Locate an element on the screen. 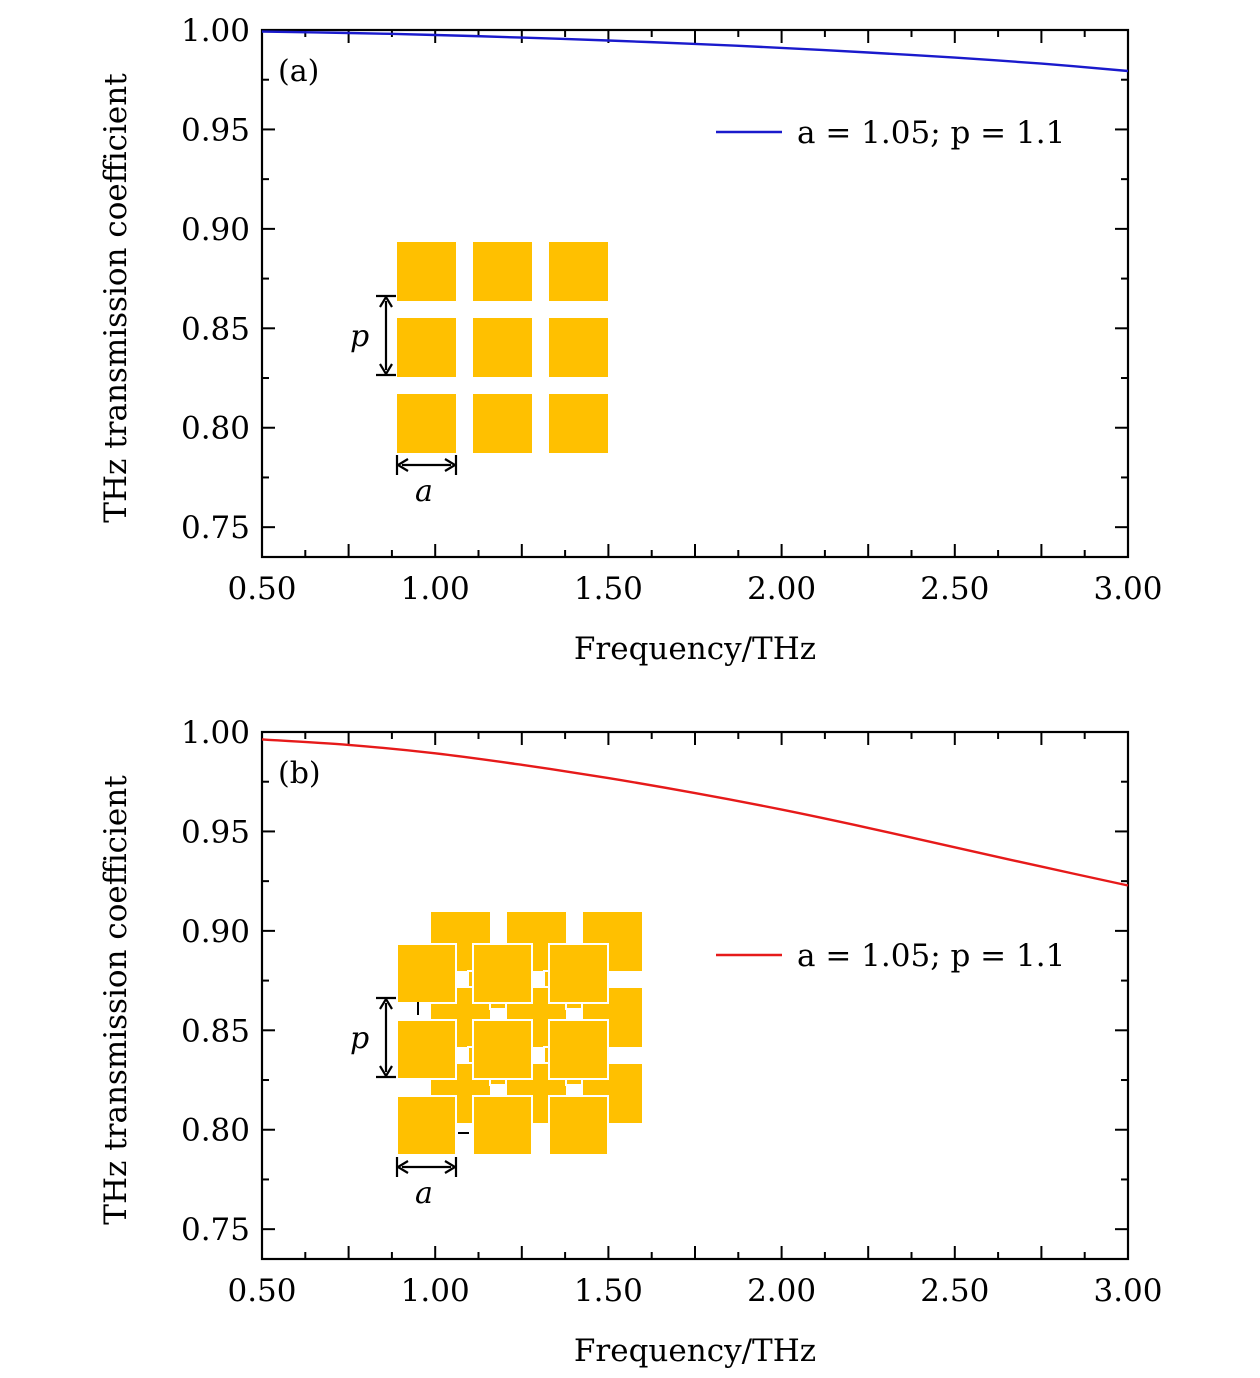  panel-label: (b) is located at coordinates (299, 773).